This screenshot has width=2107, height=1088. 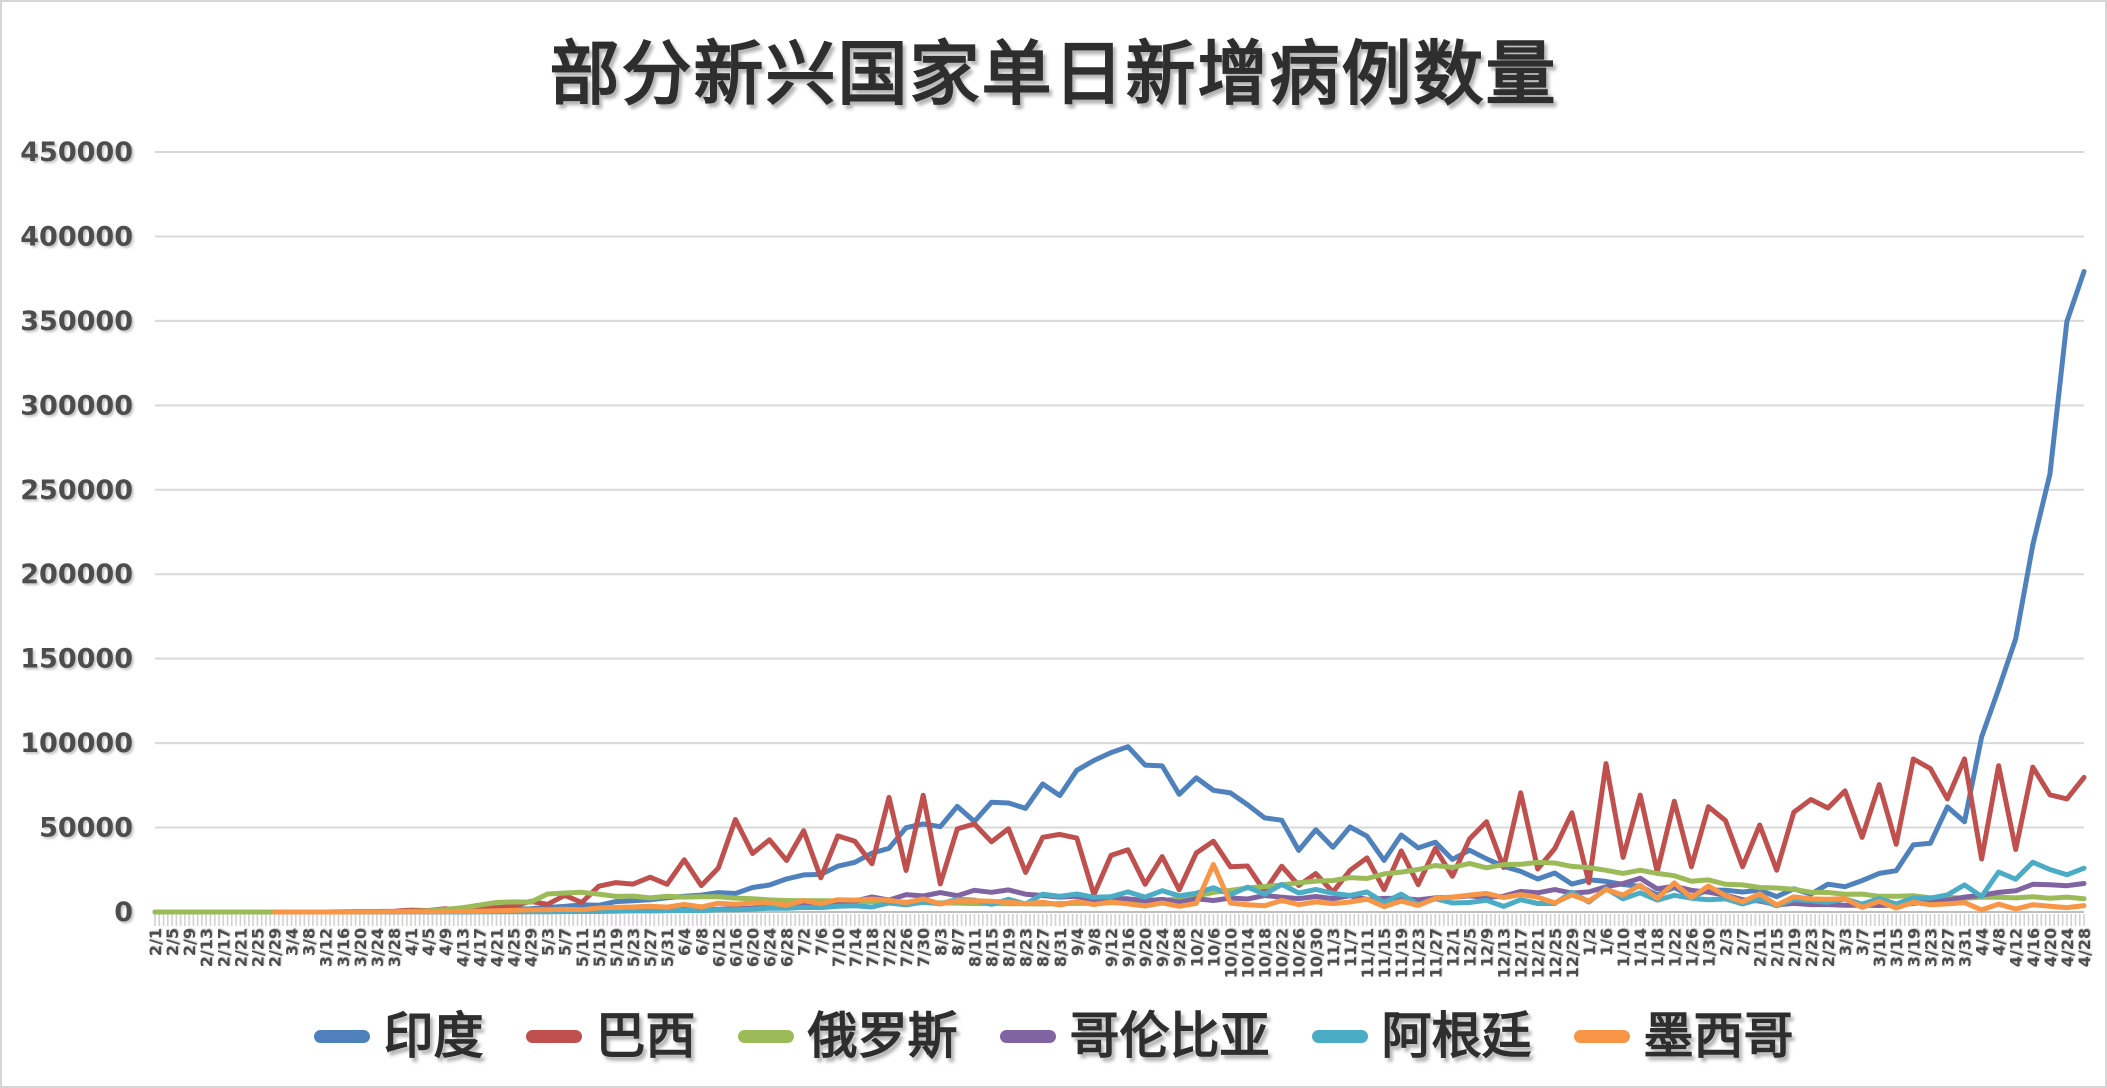 What do you see at coordinates (735, 947) in the screenshot?
I see `x-axis-label: 6/16` at bounding box center [735, 947].